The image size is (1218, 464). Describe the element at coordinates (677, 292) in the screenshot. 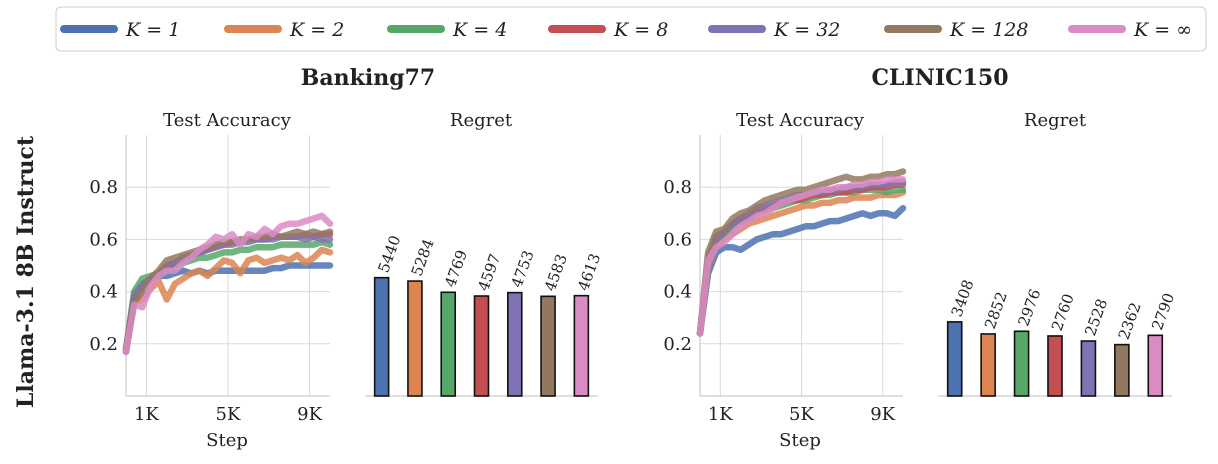

I see `clinic150-acc-ytick-1: 0.4` at that location.